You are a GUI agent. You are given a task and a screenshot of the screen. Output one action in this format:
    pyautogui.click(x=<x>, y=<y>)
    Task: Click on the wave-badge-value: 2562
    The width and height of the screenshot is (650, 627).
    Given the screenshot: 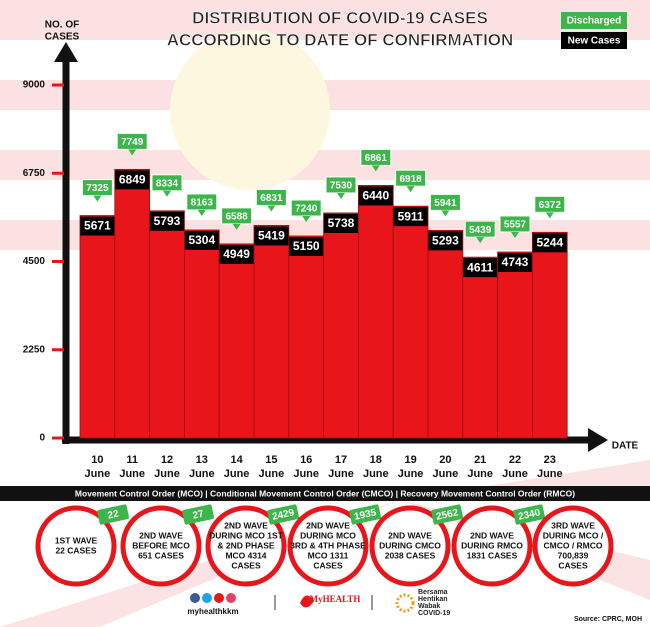 What is the action you would take?
    pyautogui.click(x=447, y=514)
    